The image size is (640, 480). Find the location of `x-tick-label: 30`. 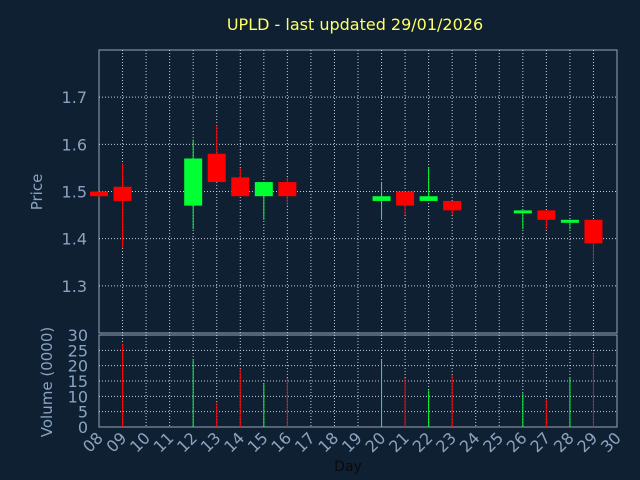

x-tick-label: 30 is located at coordinates (611, 442).